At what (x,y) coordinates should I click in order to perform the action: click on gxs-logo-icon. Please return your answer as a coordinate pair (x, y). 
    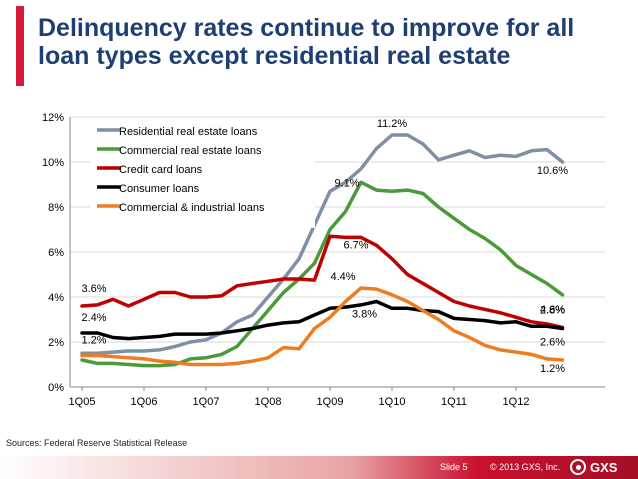
    Looking at the image, I should click on (578, 467).